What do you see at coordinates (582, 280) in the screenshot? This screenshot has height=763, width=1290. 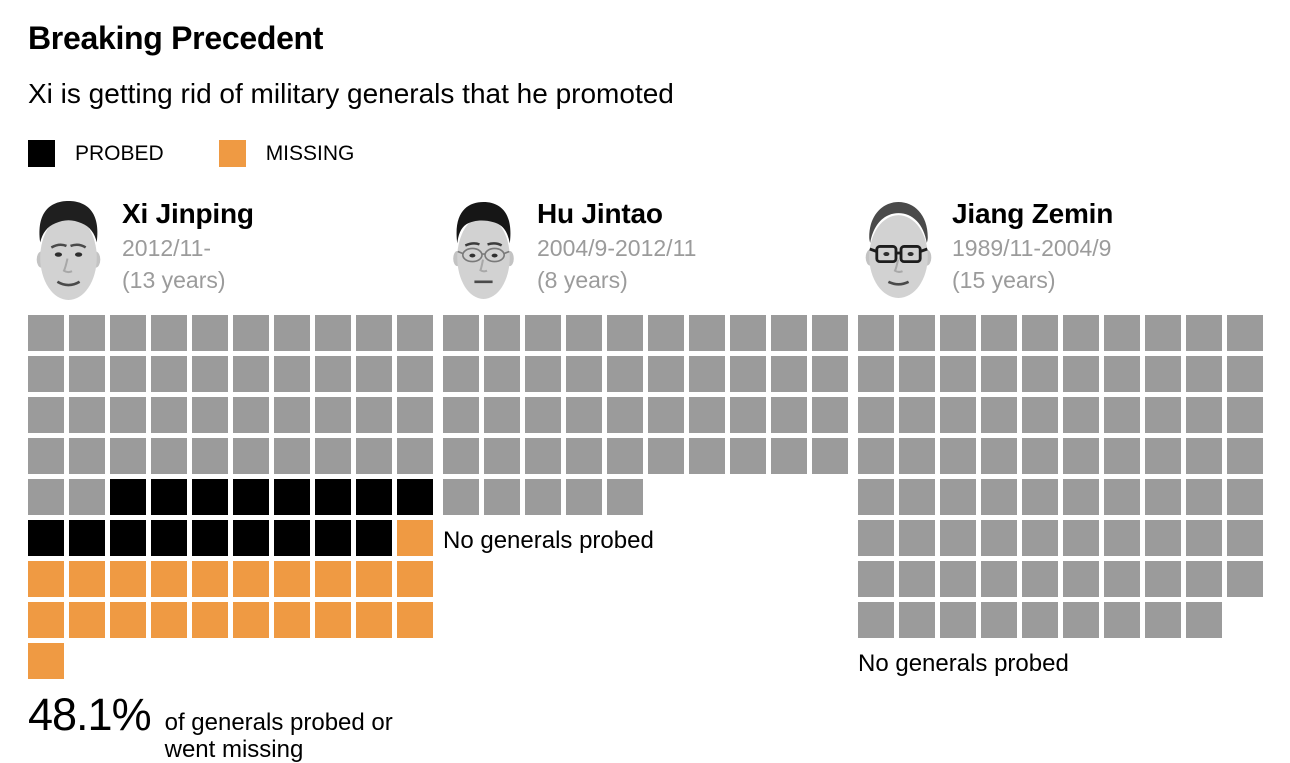 I see `leader-tenure: (8 years)` at bounding box center [582, 280].